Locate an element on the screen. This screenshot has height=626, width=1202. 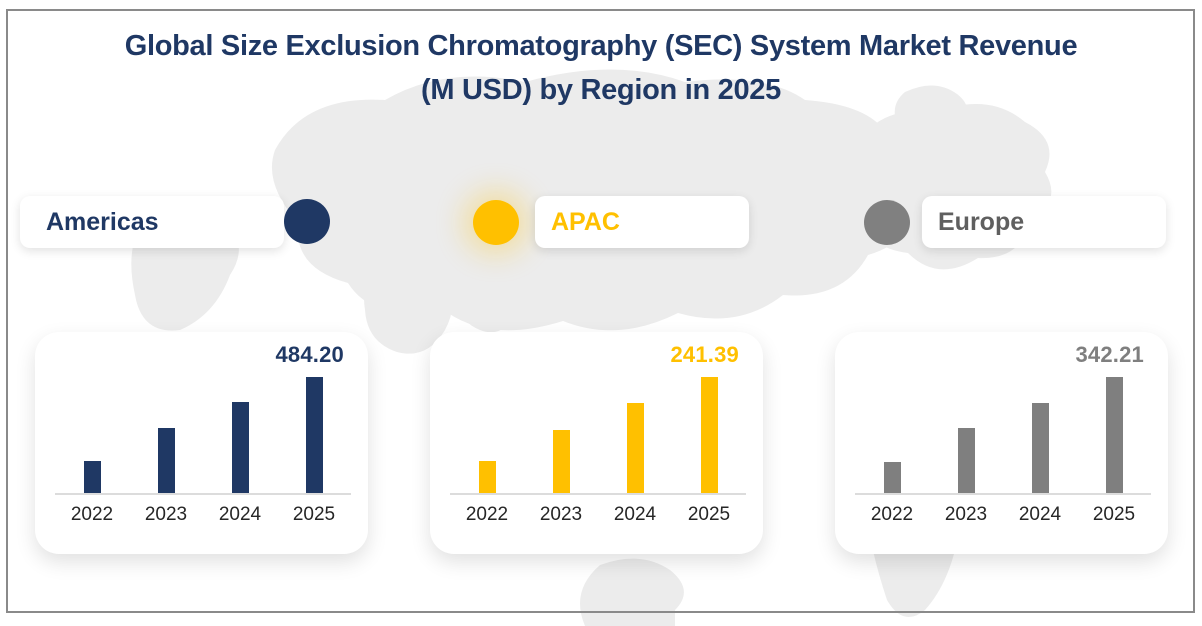
legend-label-europe: Europe is located at coordinates (981, 221).